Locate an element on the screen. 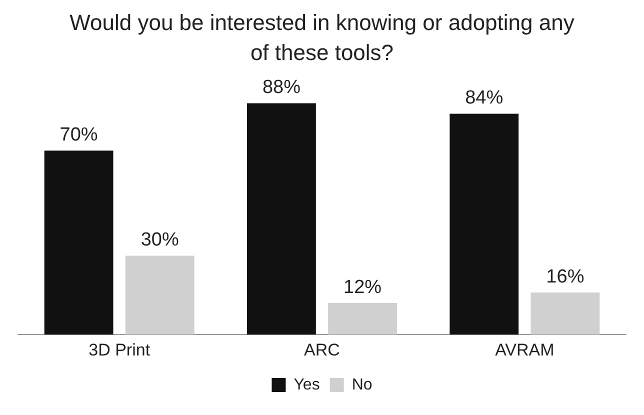  data-label: 30% is located at coordinates (159, 239).